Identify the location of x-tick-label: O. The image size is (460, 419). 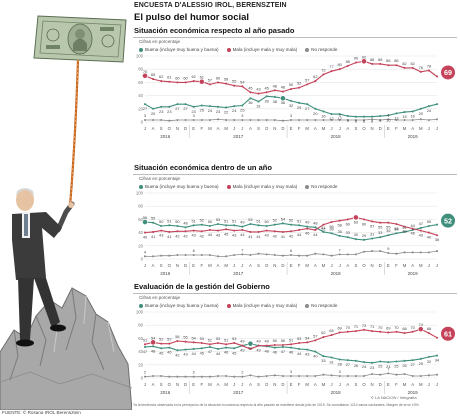
(170, 384).